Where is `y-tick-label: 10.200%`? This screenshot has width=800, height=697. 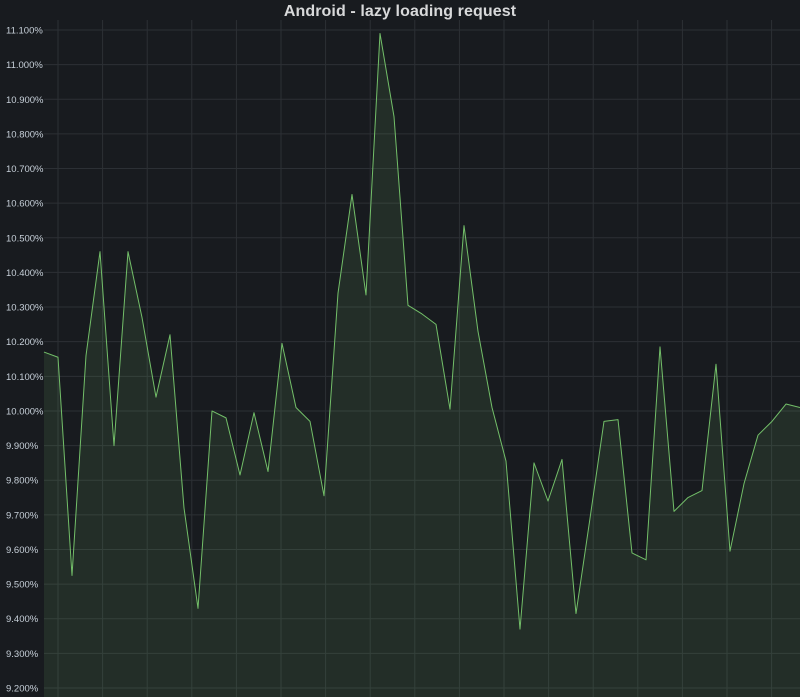 y-tick-label: 10.200% is located at coordinates (25, 342).